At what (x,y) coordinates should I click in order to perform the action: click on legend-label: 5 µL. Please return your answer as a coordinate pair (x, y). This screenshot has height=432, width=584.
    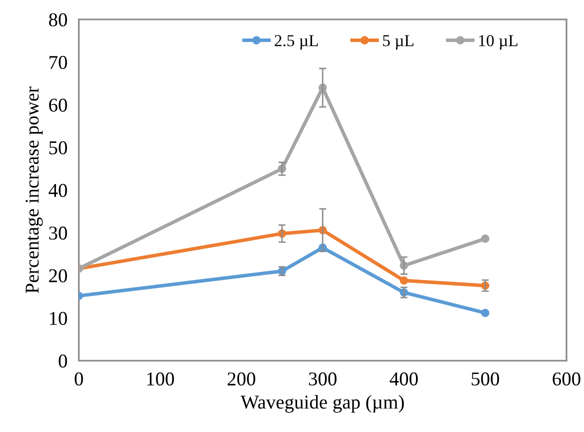
    Looking at the image, I should click on (398, 42).